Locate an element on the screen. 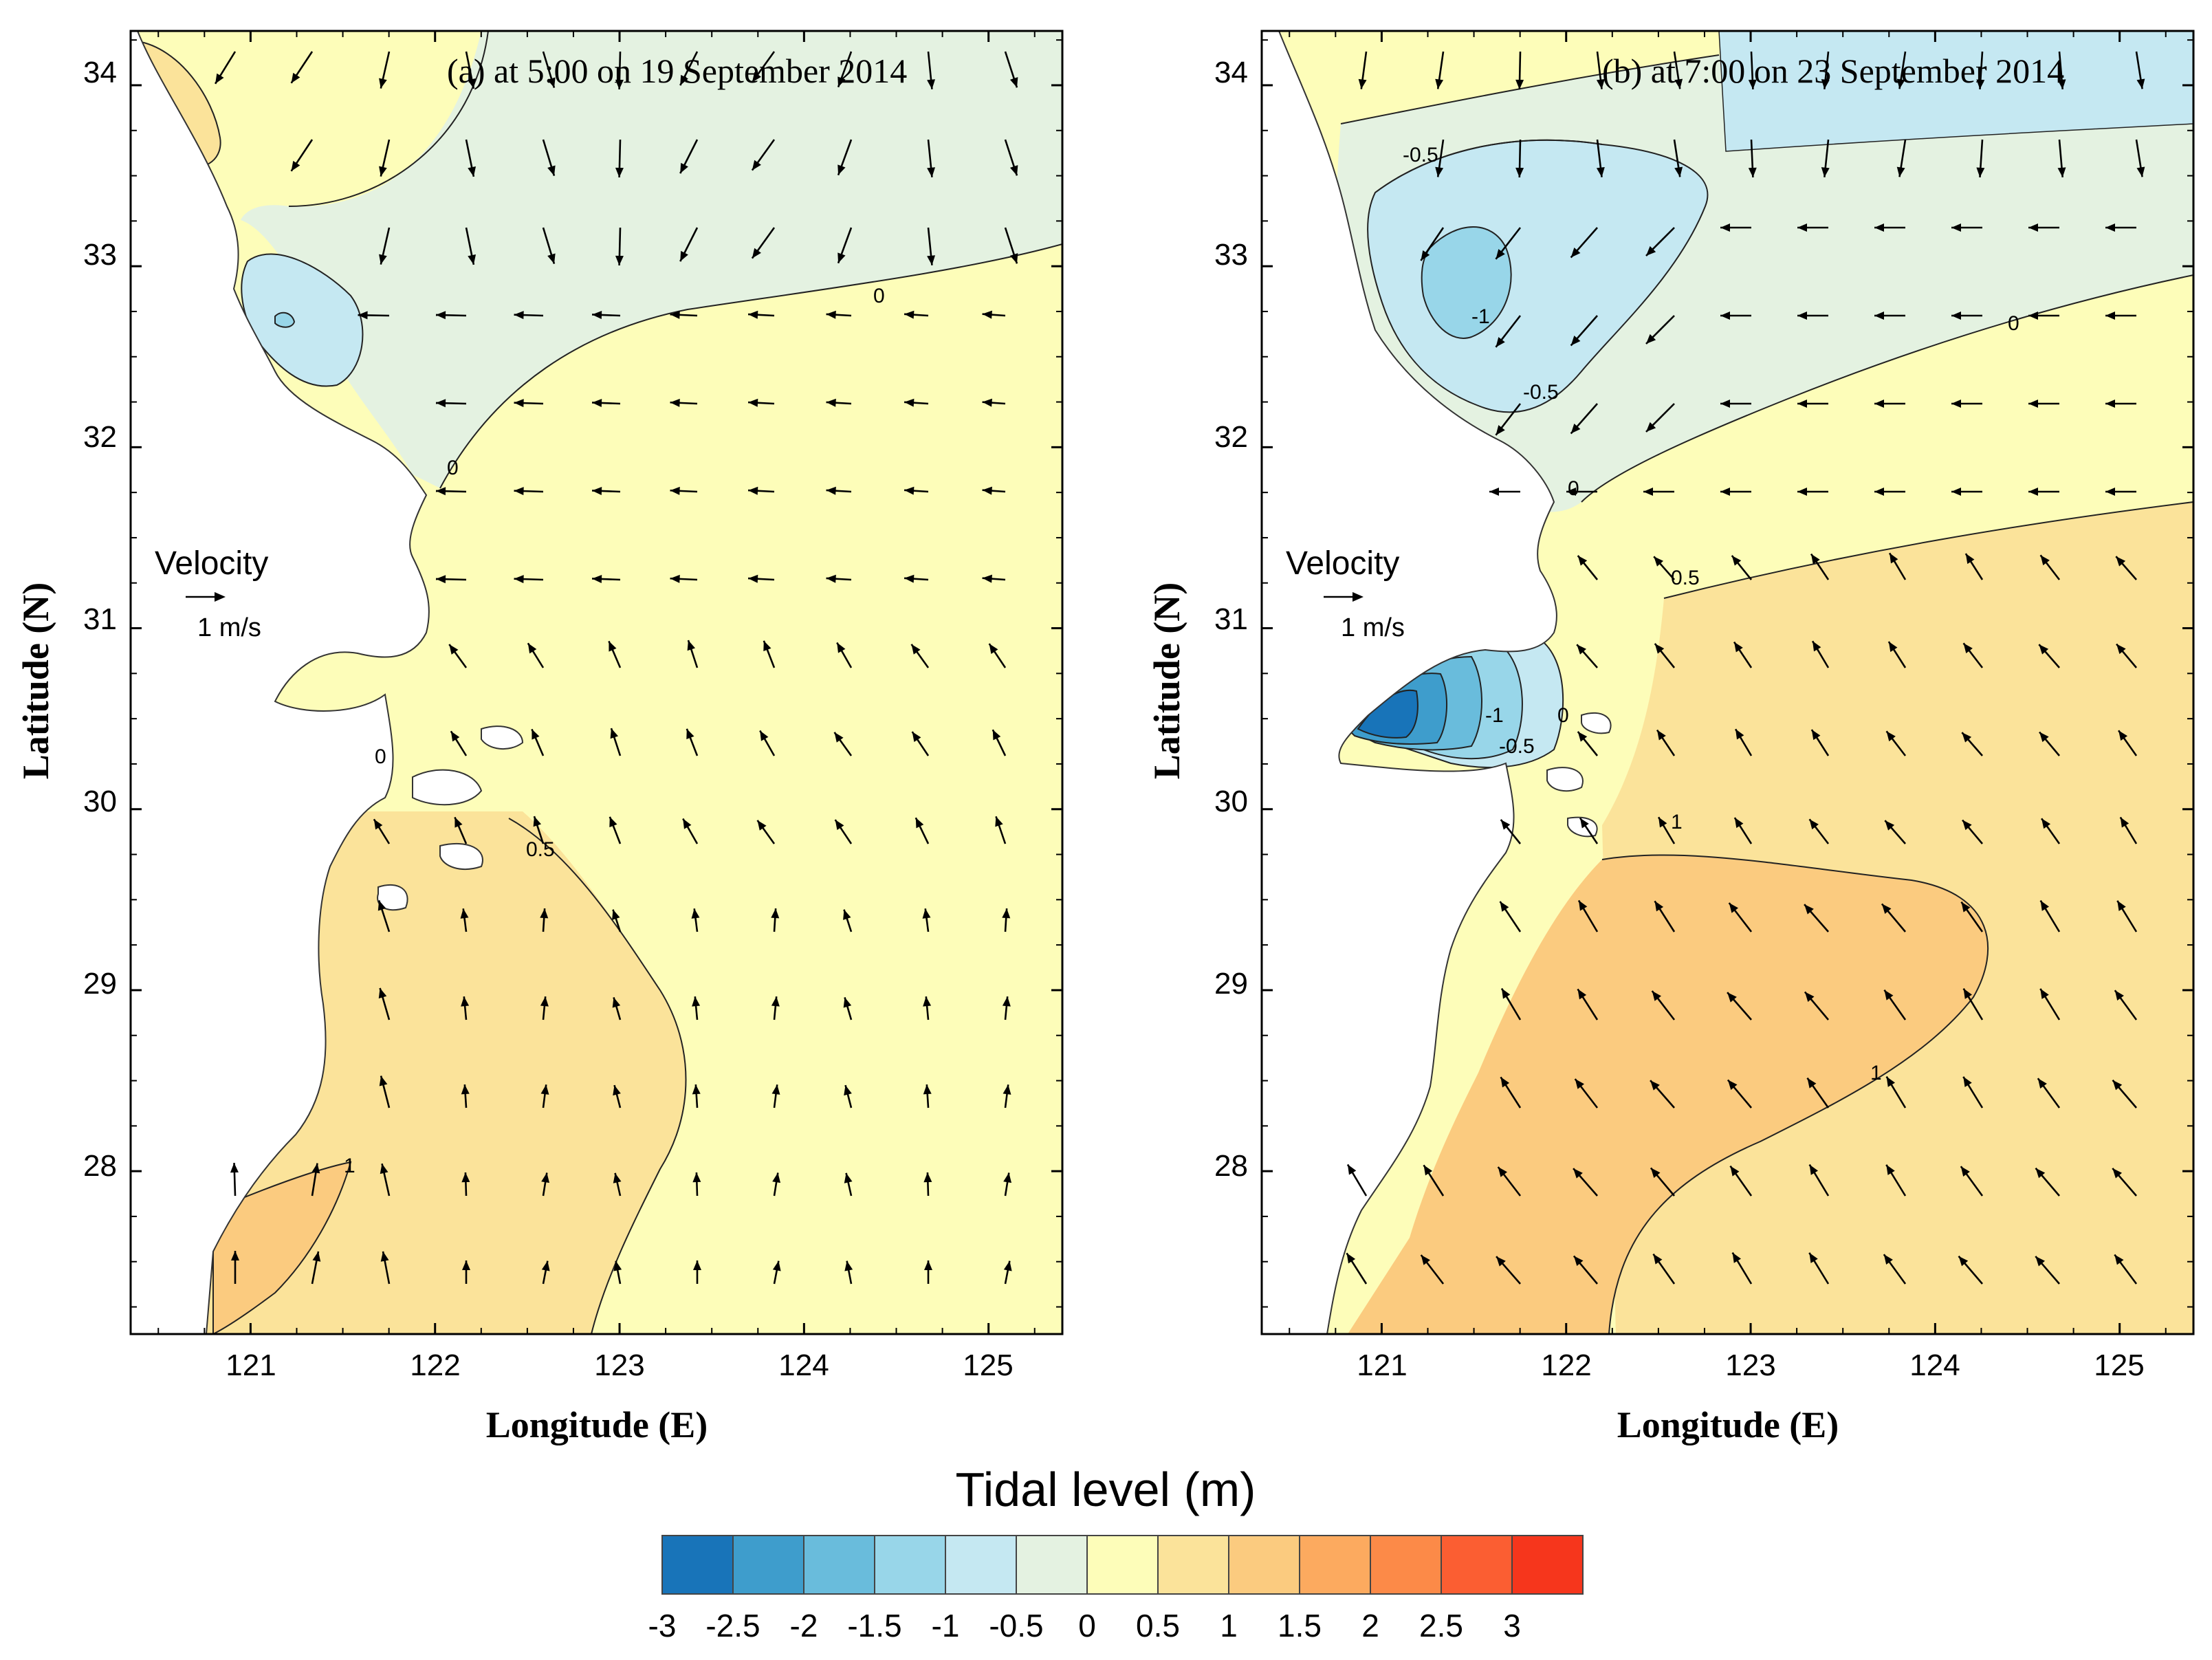 Image resolution: width=2212 pixels, height=1660 pixels. panel-b-velocity-legend-arrowhead is located at coordinates (1358, 597).